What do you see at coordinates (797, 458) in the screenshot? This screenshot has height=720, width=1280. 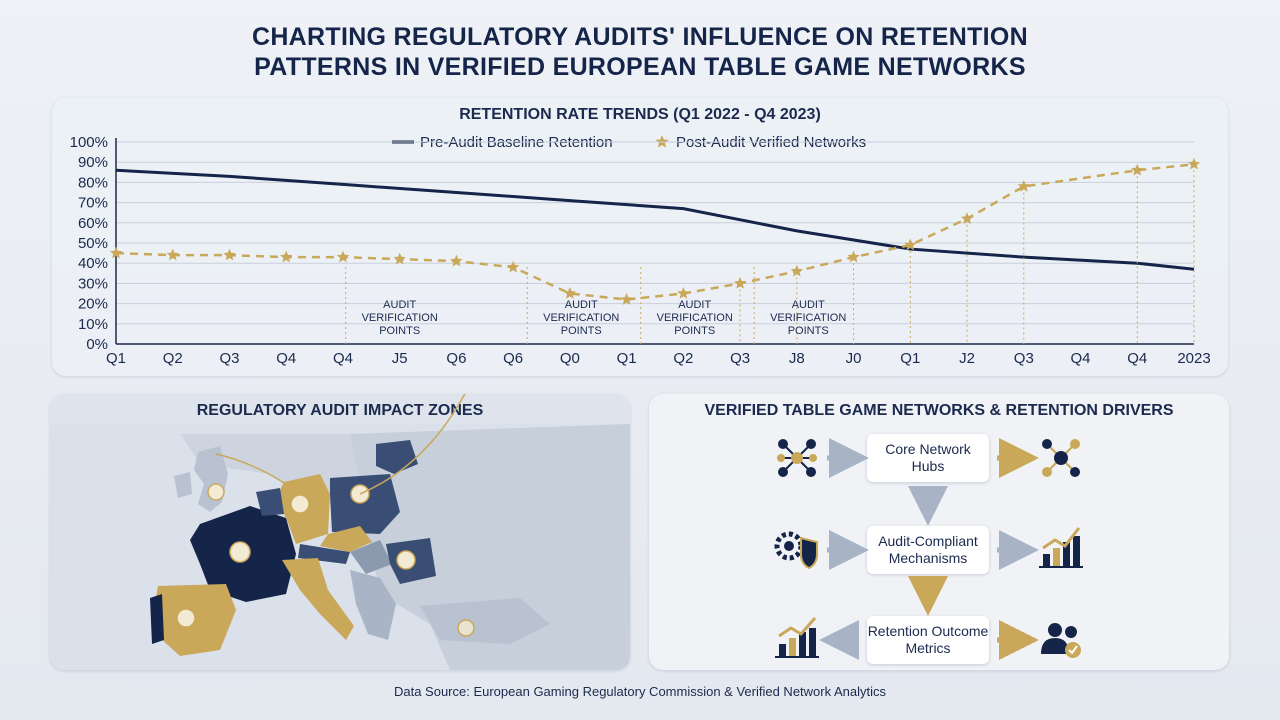 I see `network-hub-icon` at bounding box center [797, 458].